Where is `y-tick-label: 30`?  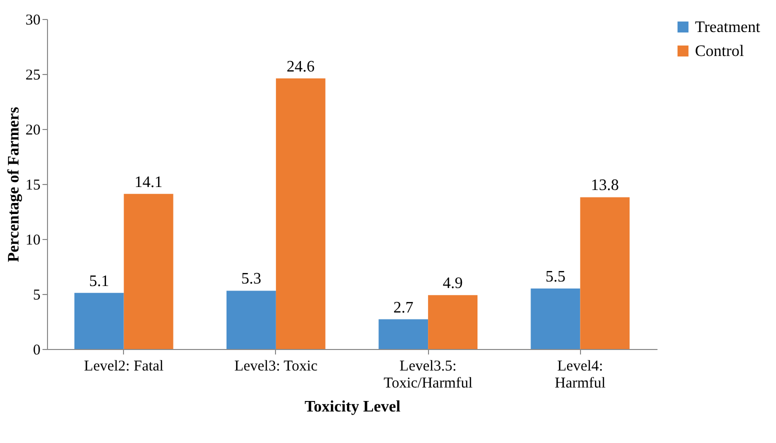 y-tick-label: 30 is located at coordinates (33, 20).